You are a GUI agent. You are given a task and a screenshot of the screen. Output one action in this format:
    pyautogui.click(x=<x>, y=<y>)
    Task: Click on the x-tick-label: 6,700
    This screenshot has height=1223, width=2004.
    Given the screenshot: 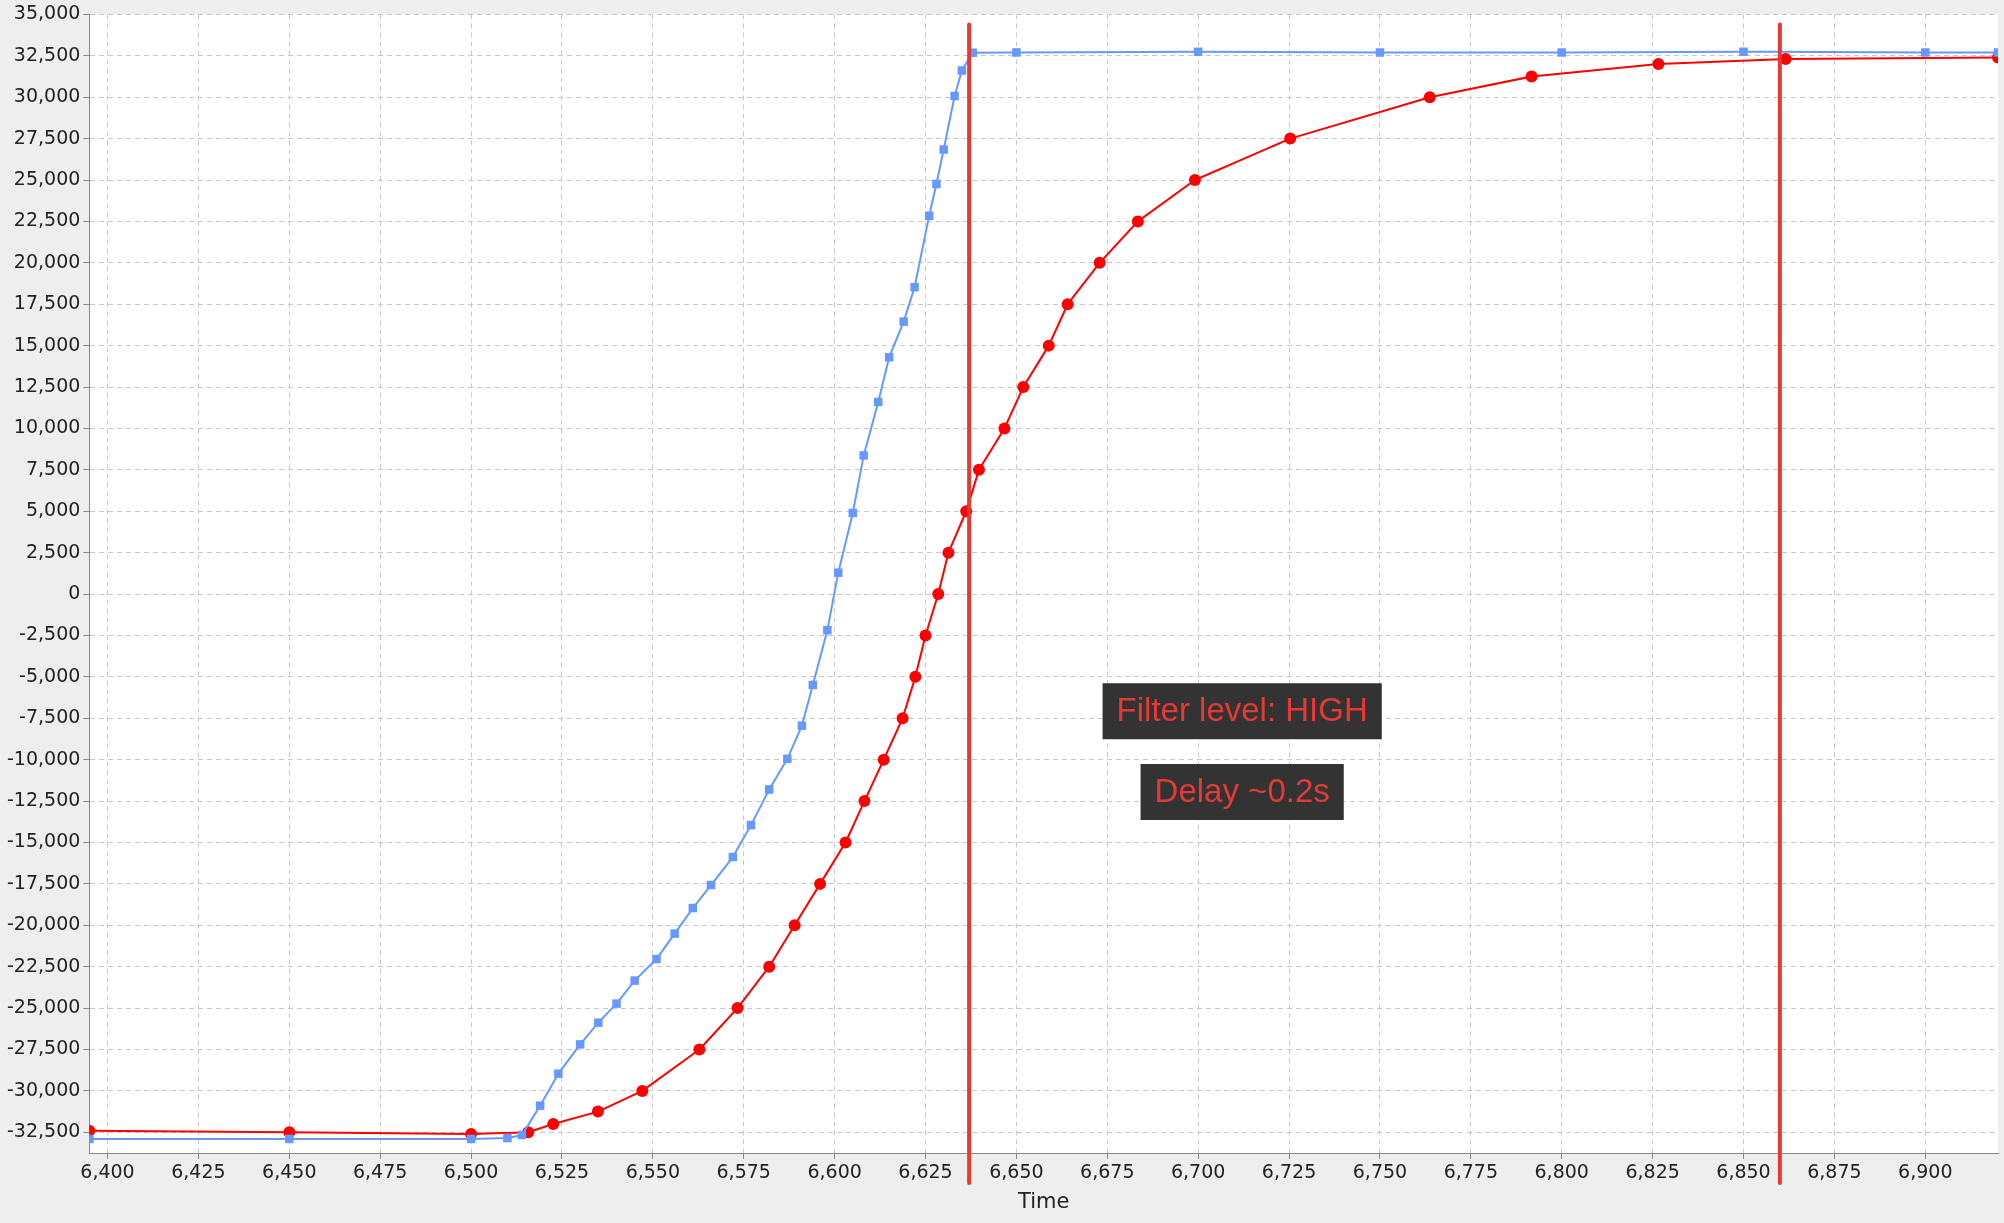 What is the action you would take?
    pyautogui.click(x=1198, y=1171)
    